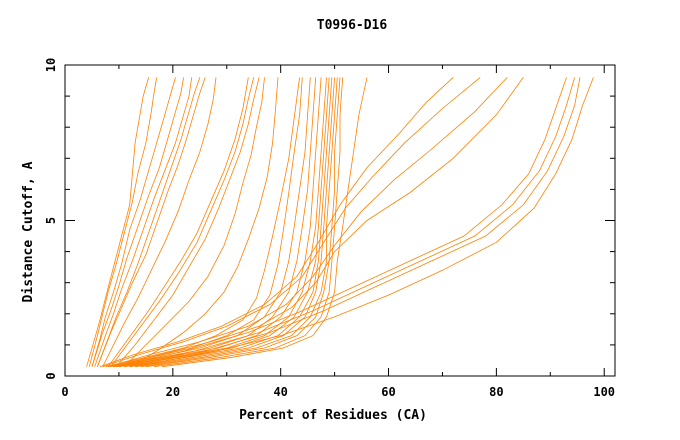 The width and height of the screenshot is (680, 440). Describe the element at coordinates (496, 392) in the screenshot. I see `x-tick-label: 80` at that location.